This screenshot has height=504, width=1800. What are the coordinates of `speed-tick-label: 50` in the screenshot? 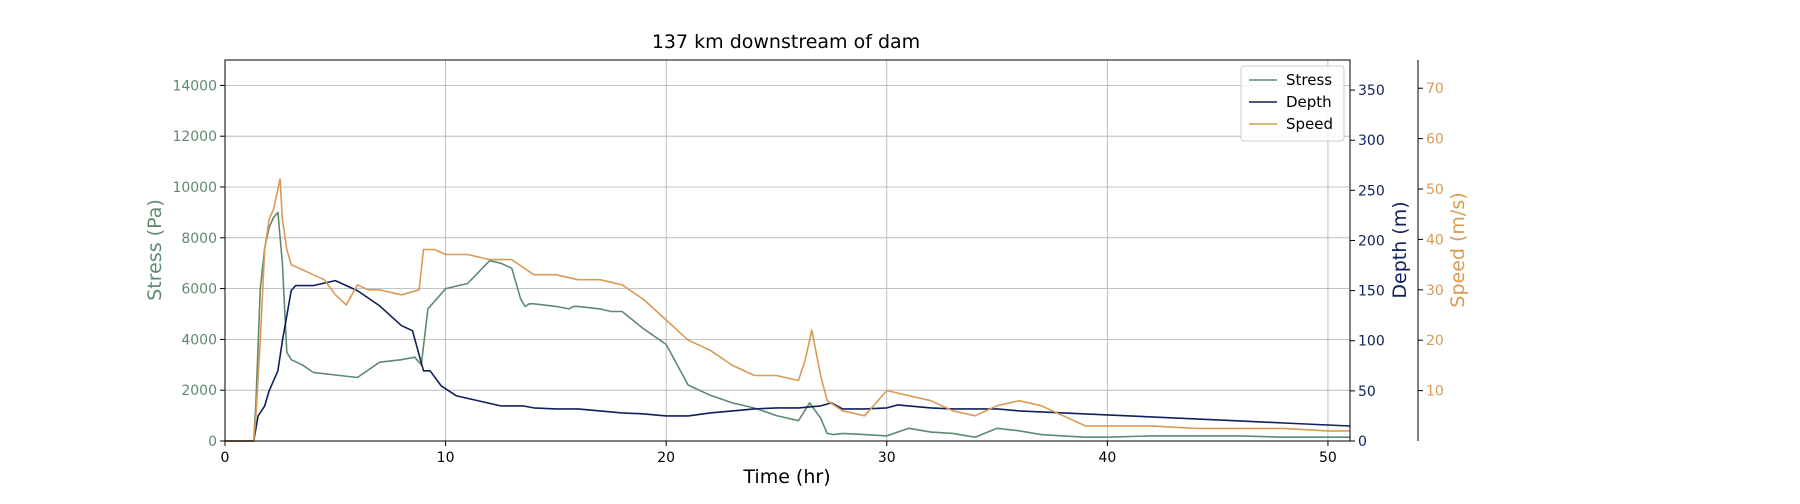 It's located at (1435, 190).